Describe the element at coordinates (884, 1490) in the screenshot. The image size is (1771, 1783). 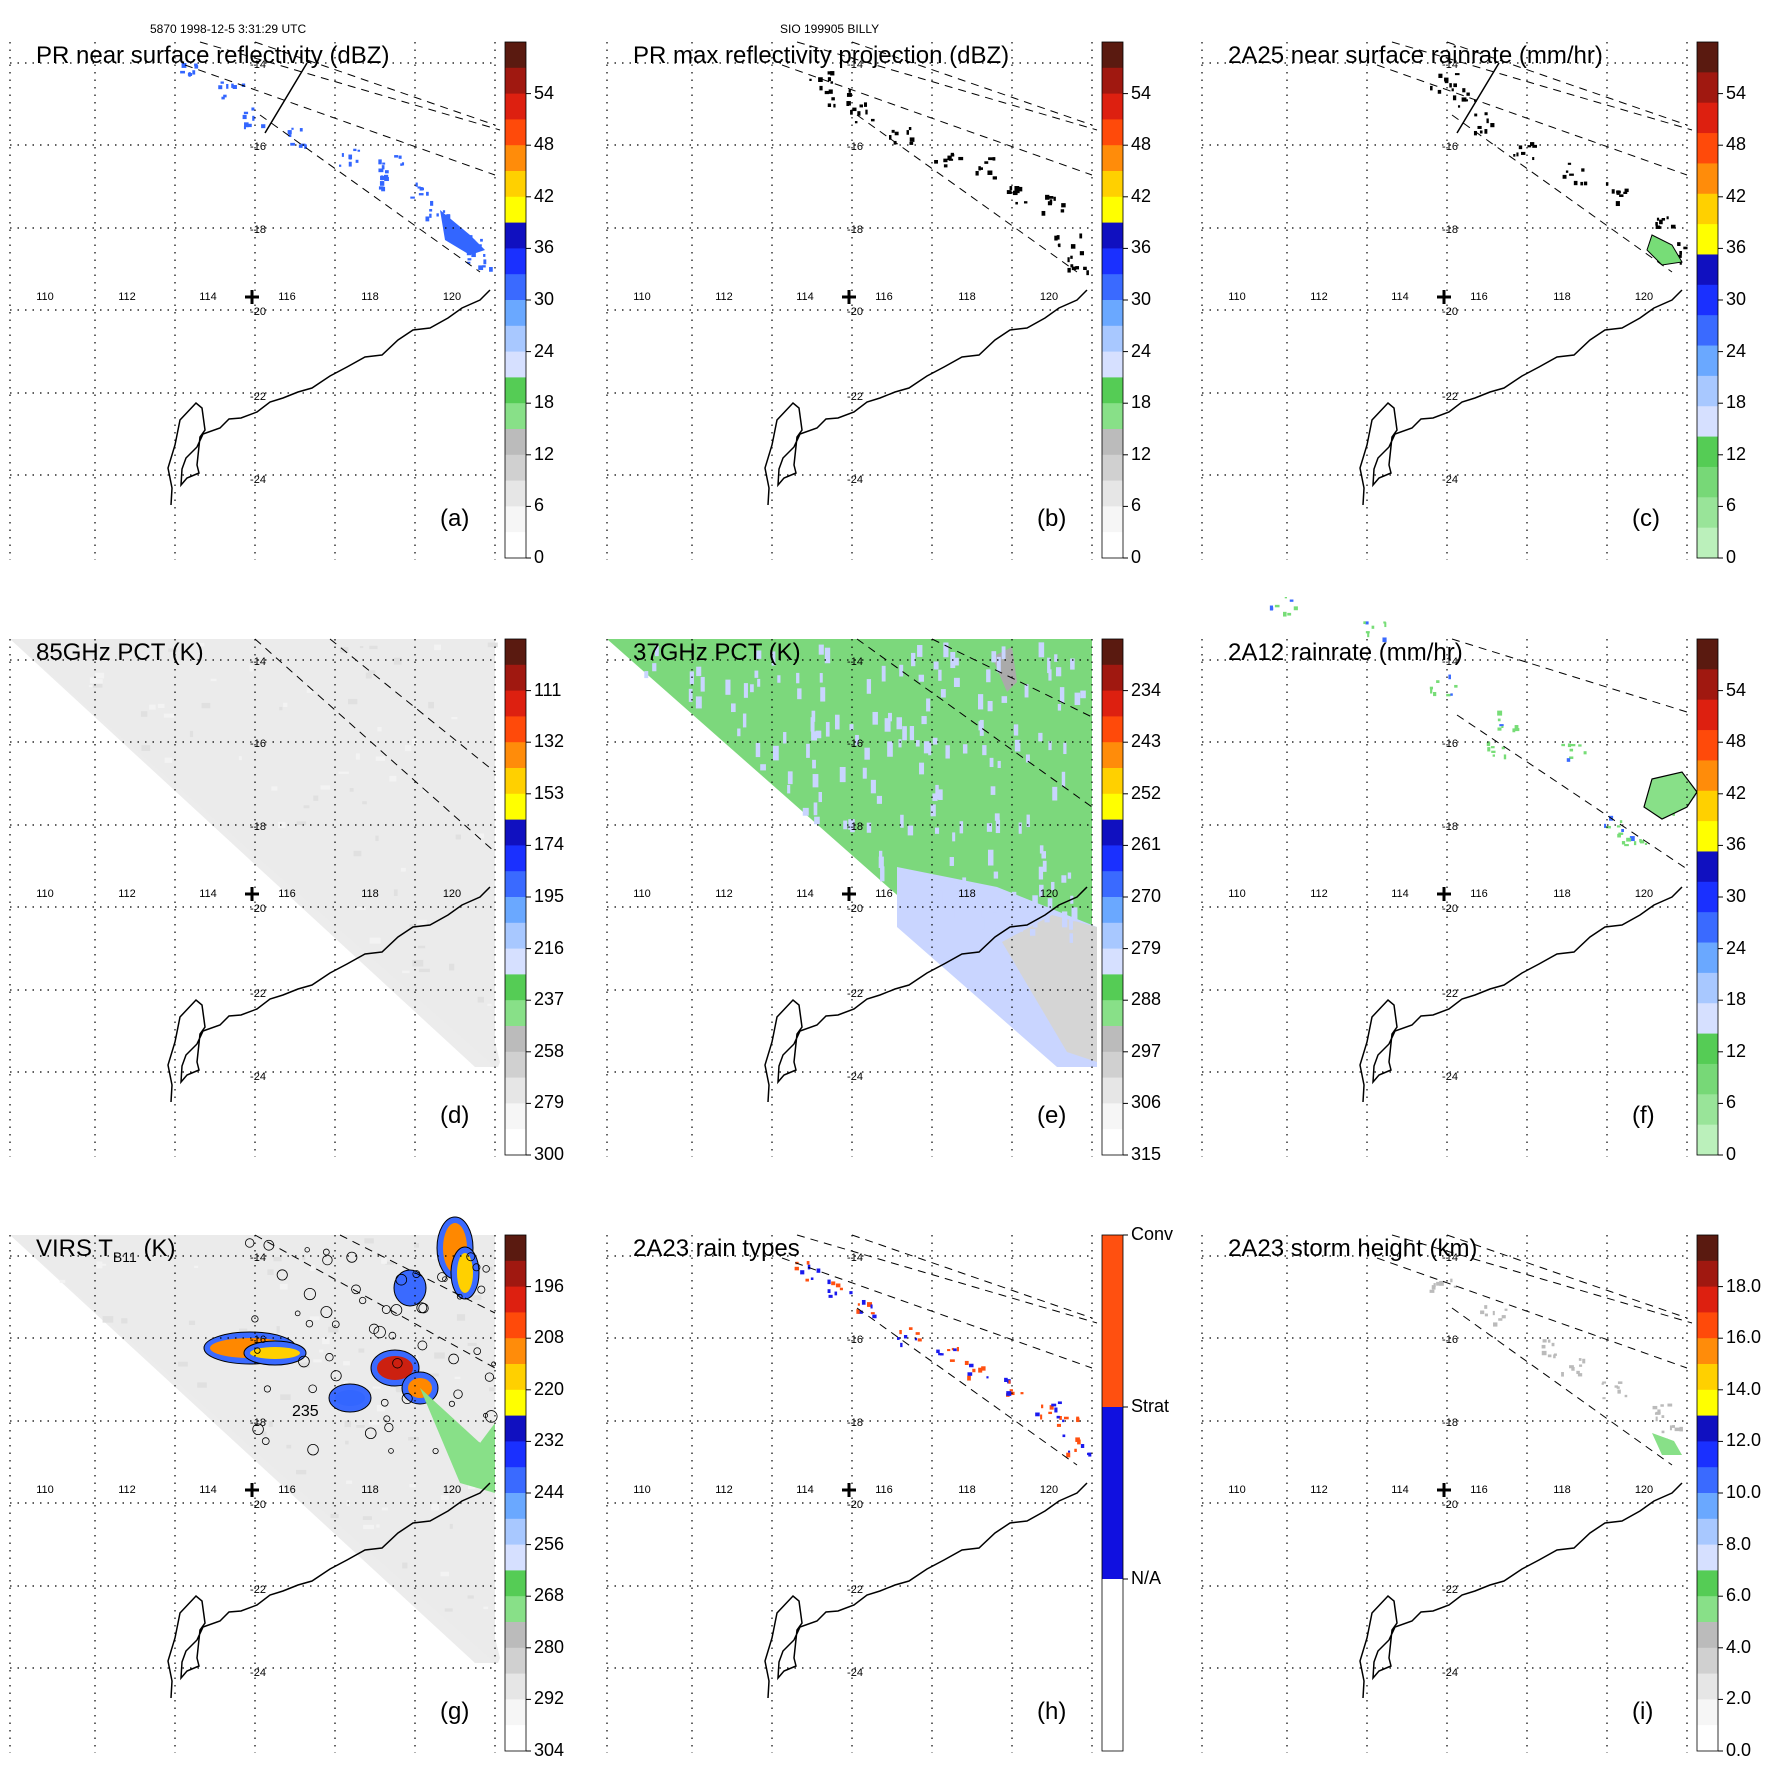
I see `lon-label: 116` at that location.